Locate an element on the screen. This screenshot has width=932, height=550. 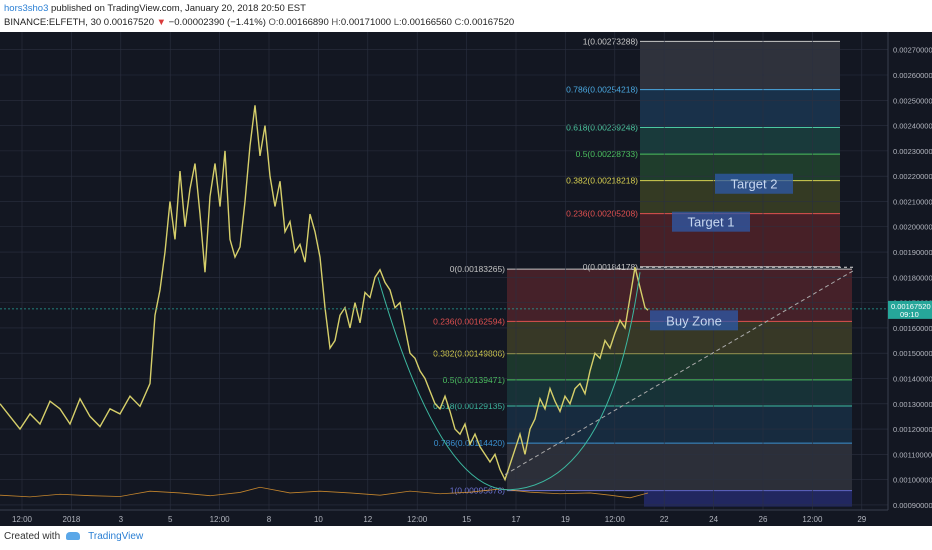
annotation-label: Target 1 is located at coordinates (711, 222).